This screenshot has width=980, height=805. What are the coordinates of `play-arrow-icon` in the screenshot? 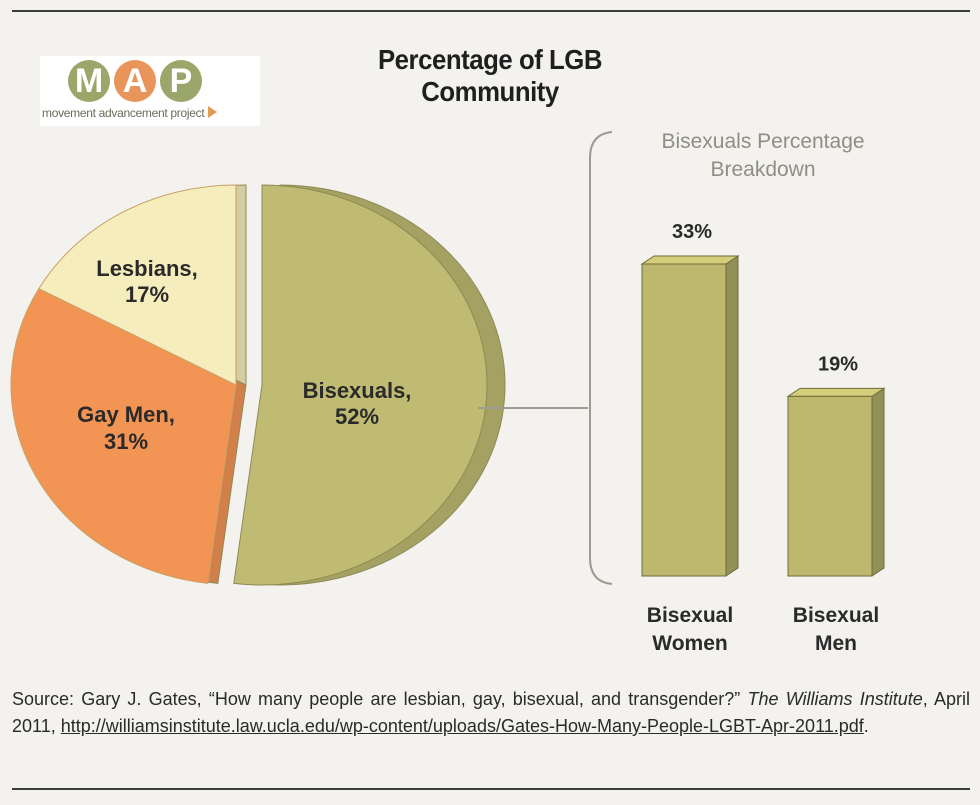 It's located at (213, 112).